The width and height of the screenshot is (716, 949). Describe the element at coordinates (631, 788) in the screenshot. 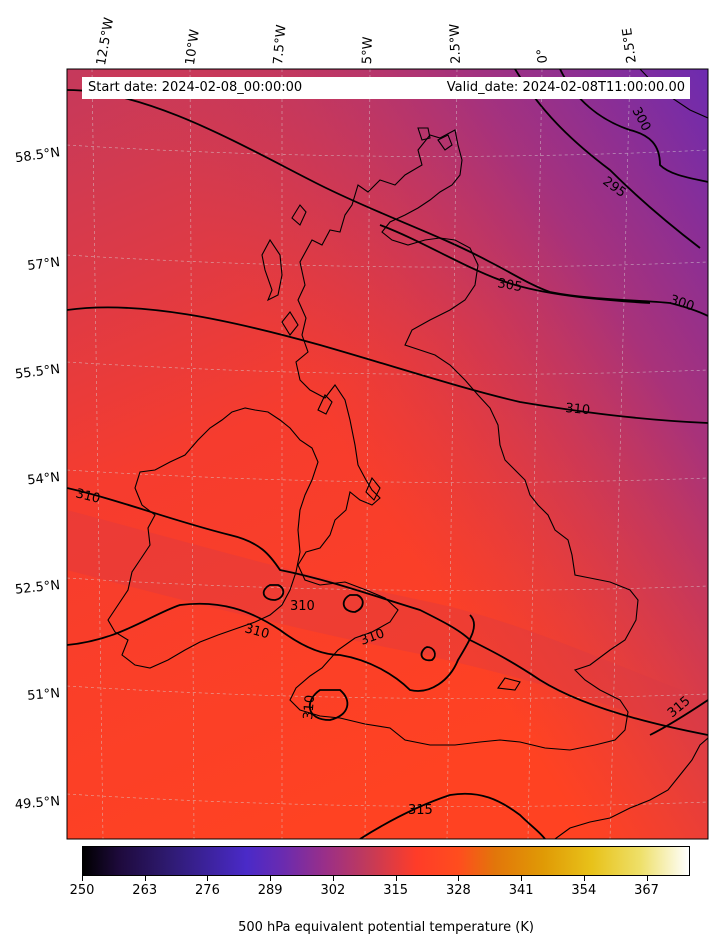

I see `france-coastline` at that location.